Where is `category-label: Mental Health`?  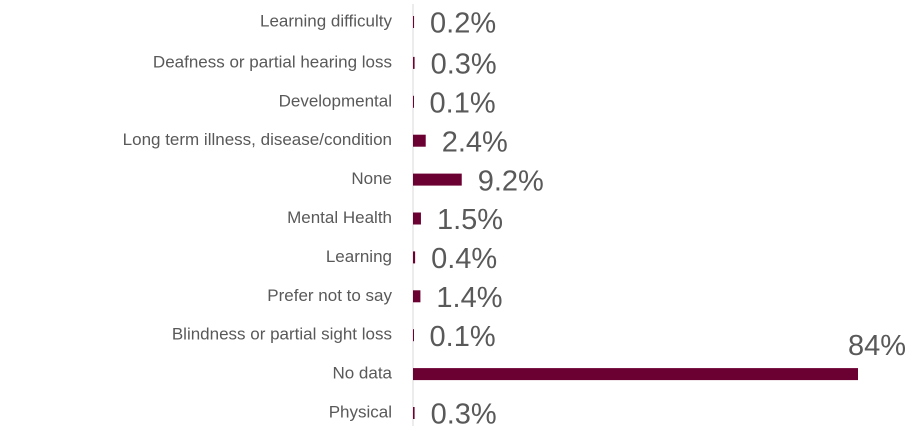 category-label: Mental Health is located at coordinates (339, 217).